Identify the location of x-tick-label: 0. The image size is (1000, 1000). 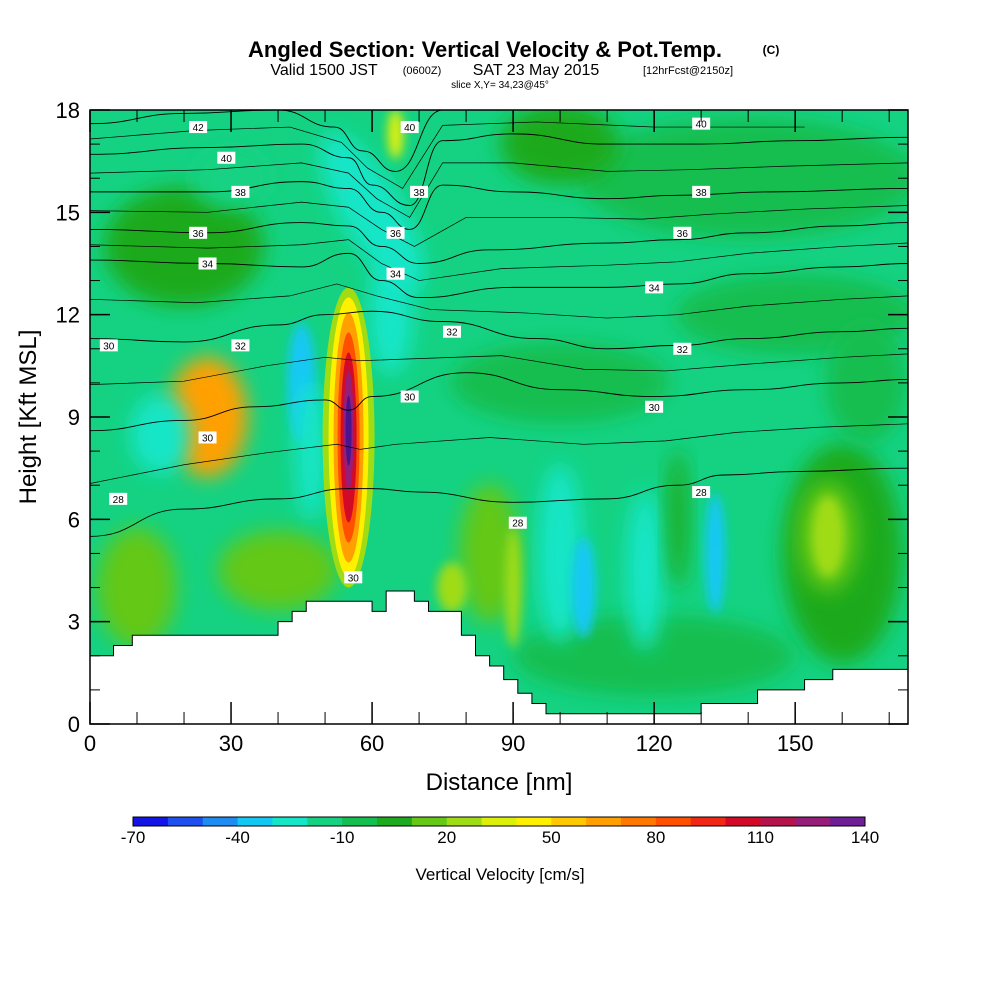
(90, 743).